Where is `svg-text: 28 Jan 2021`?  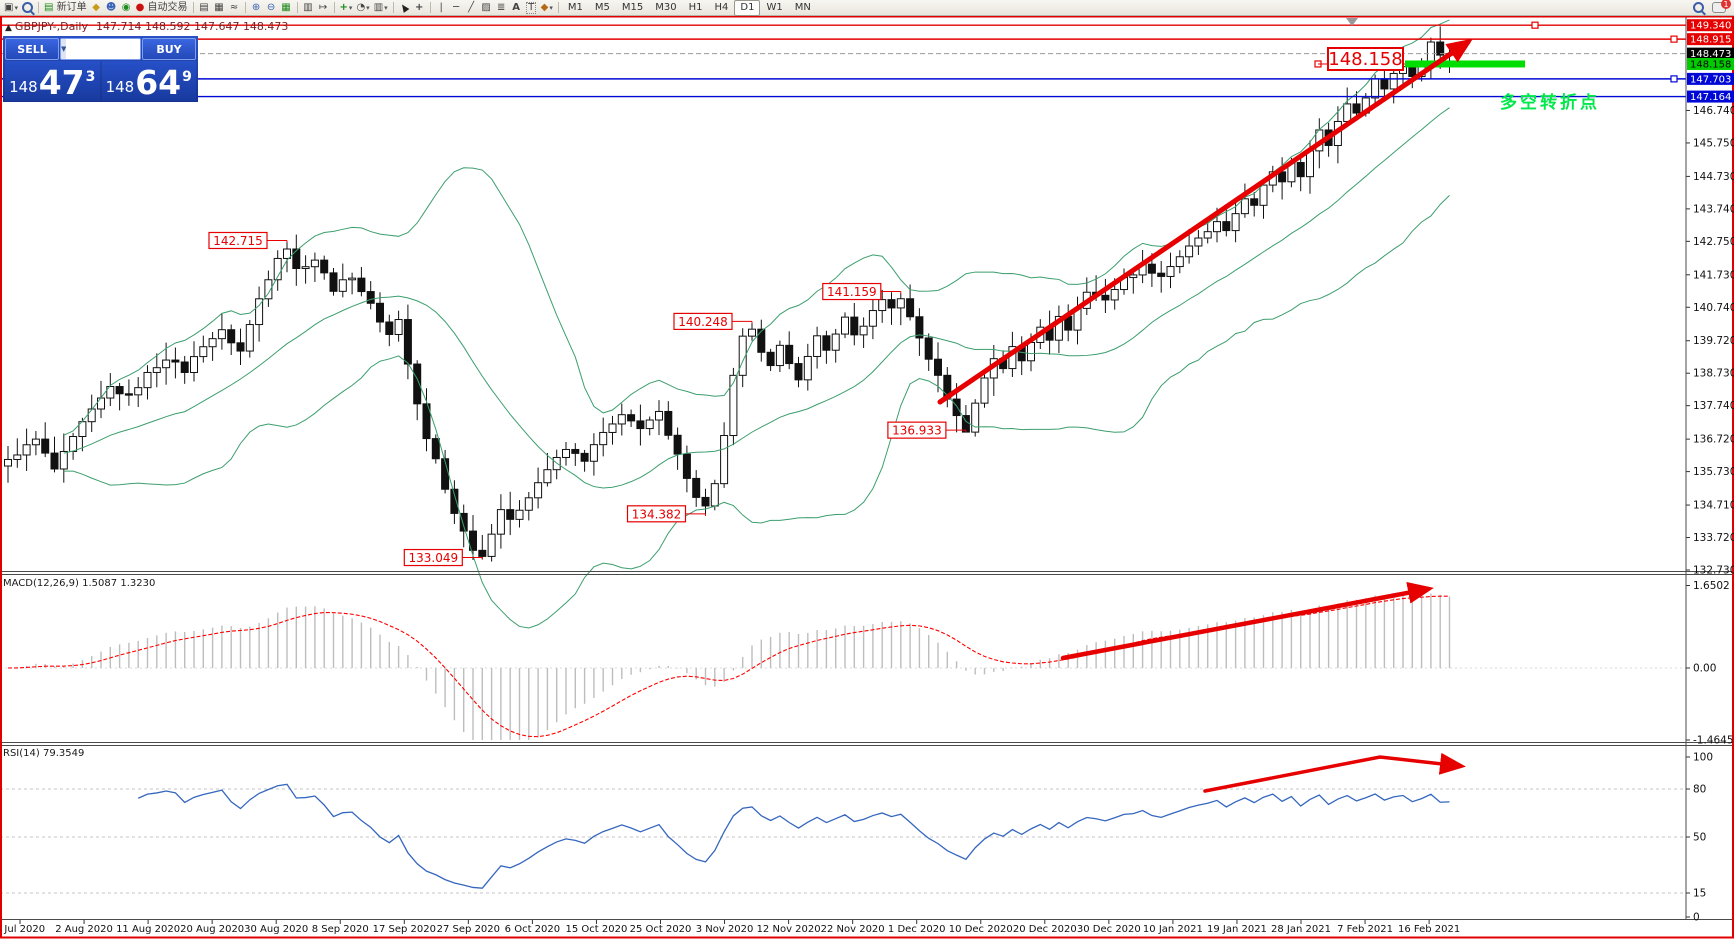 svg-text: 28 Jan 2021 is located at coordinates (1301, 929).